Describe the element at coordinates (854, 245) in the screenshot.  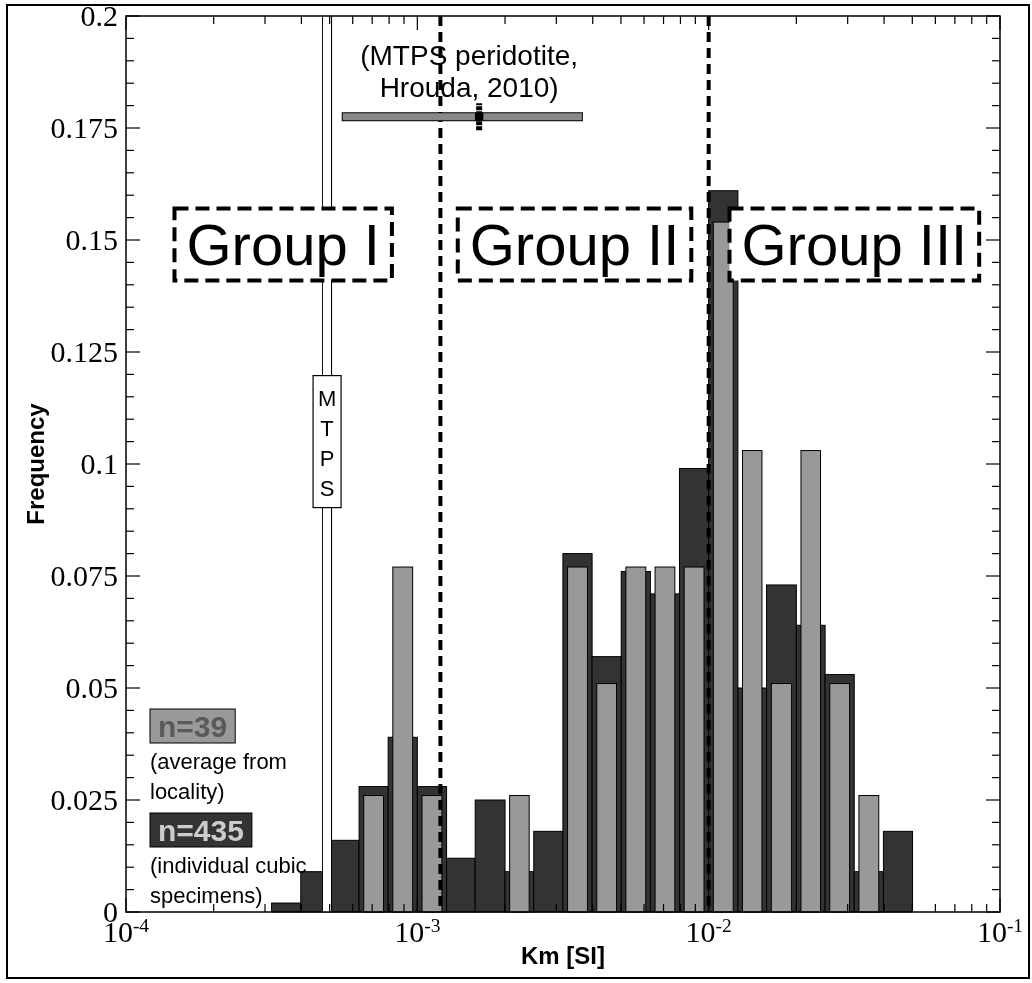
I see `annotation: Group III` at that location.